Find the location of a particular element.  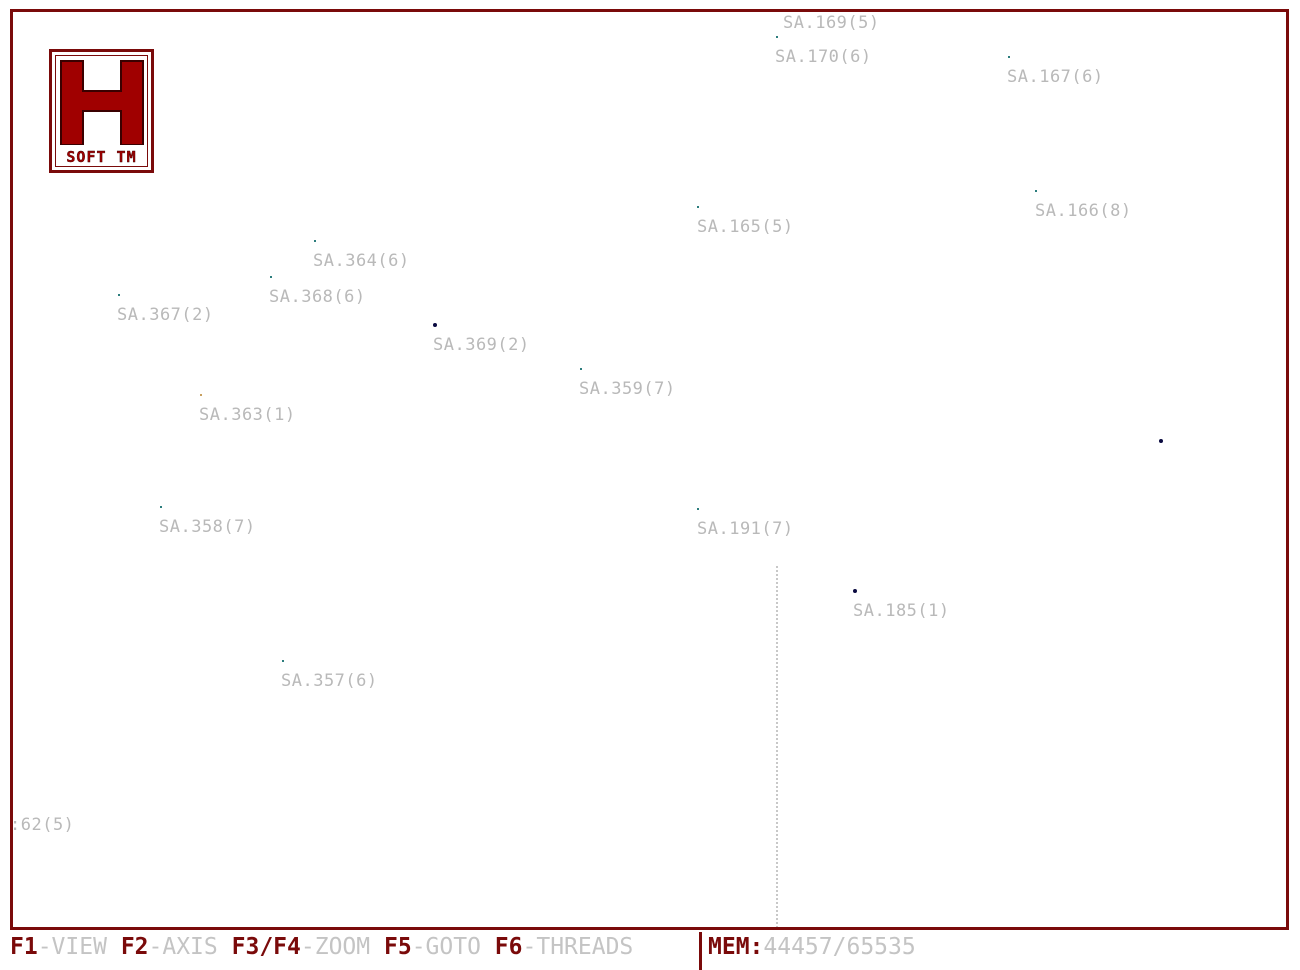

node-label: SA.170(6) is located at coordinates (823, 57).